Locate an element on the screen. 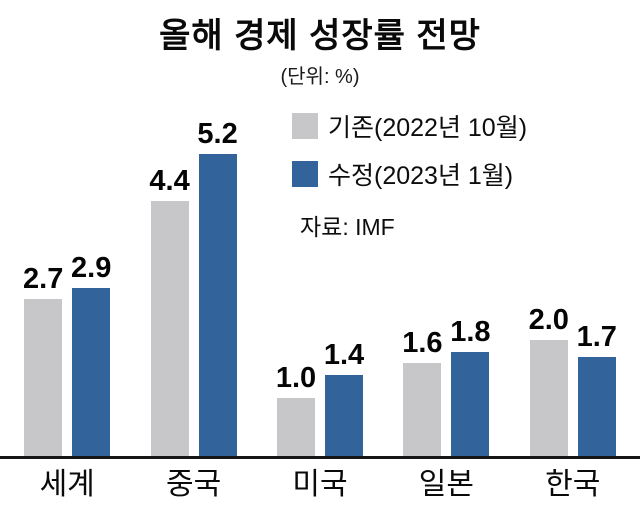 This screenshot has height=507, width=640. value-label: 5.2 is located at coordinates (217, 134).